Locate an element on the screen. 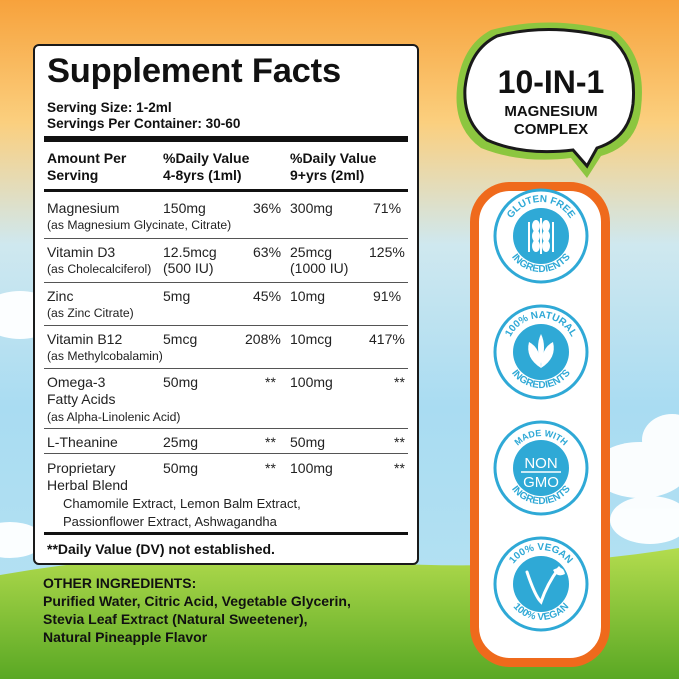 The image size is (679, 679). bubble-line3: COMPLEX is located at coordinates (551, 129).